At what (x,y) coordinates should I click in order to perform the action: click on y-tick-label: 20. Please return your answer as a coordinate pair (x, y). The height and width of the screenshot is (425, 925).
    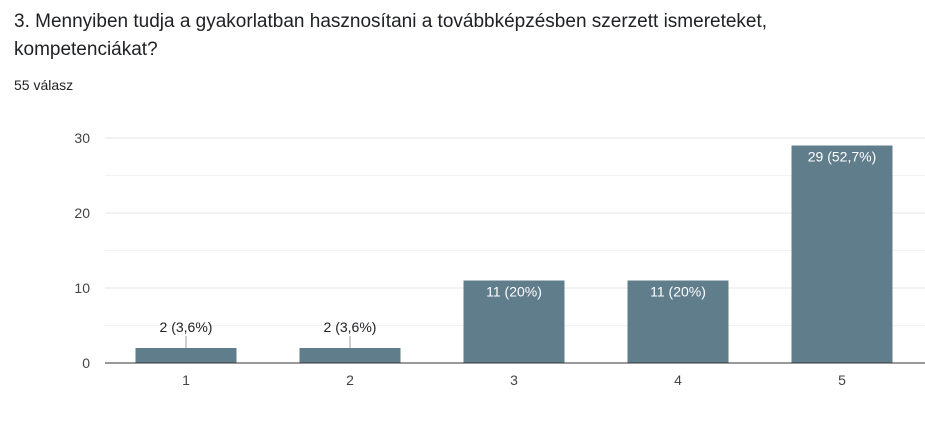
    Looking at the image, I should click on (82, 213).